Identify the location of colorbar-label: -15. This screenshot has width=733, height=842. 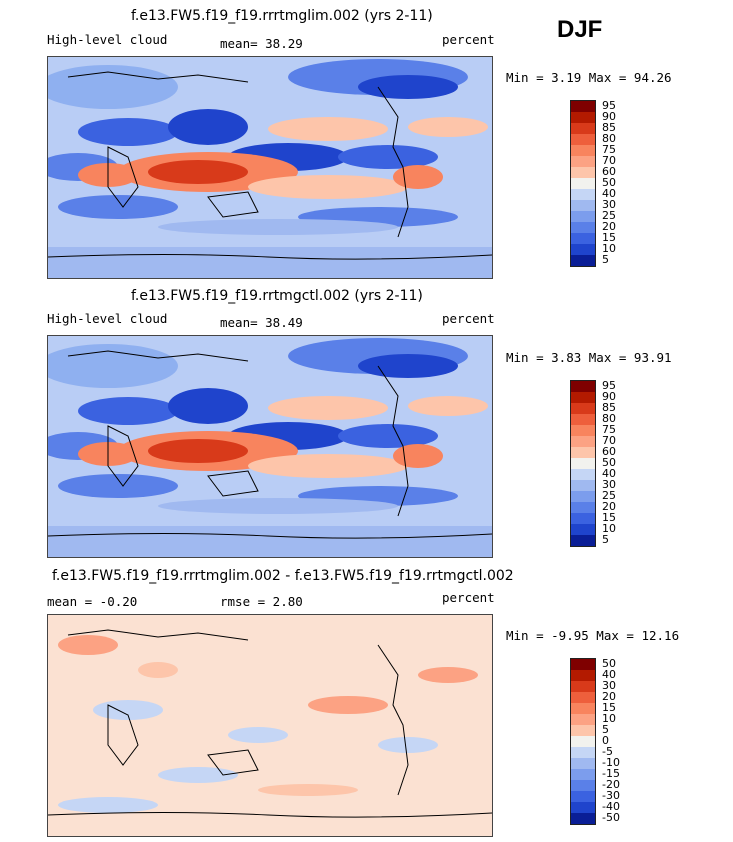
(611, 773).